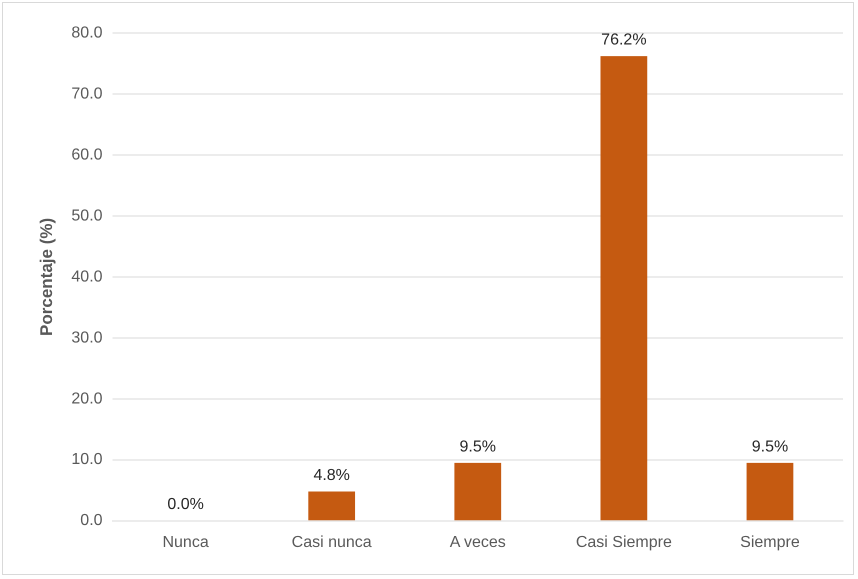  I want to click on y-tick-label: 30.0, so click(87, 337).